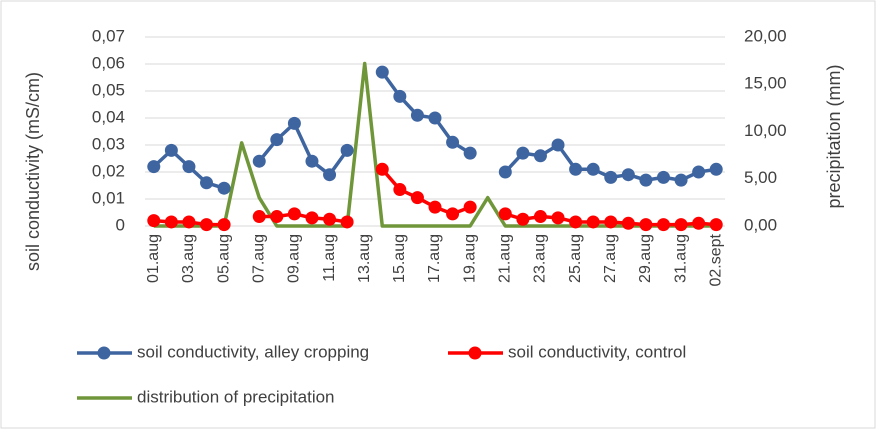 Image resolution: width=877 pixels, height=435 pixels. What do you see at coordinates (715, 259) in the screenshot?
I see `x-tick-label: 02.sept` at bounding box center [715, 259].